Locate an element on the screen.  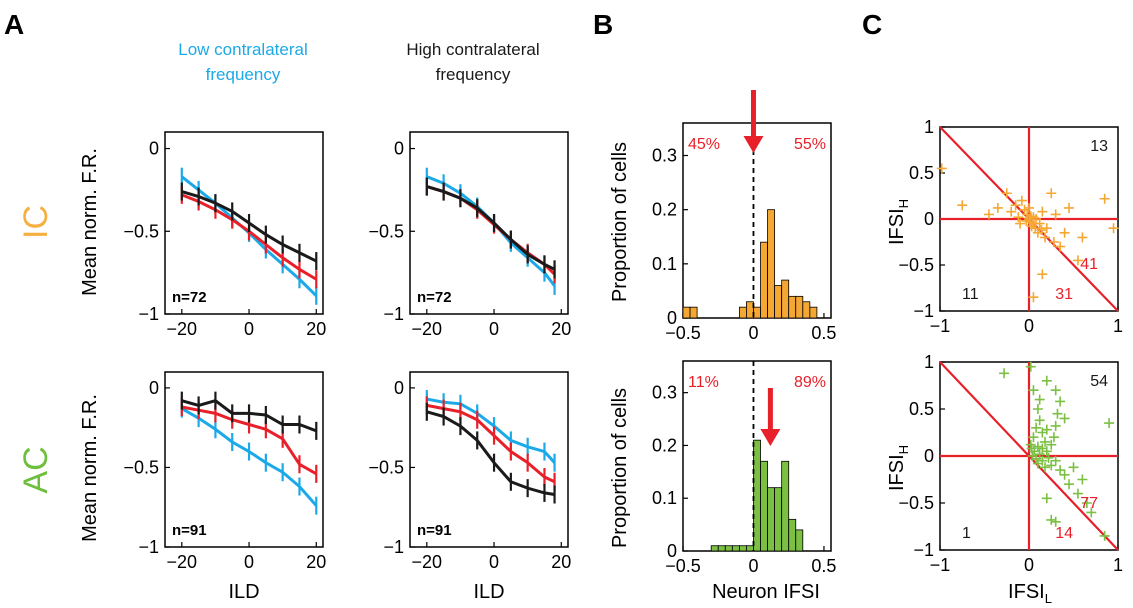
ifsi-l-main: IFSI is located at coordinates (1026, 592).